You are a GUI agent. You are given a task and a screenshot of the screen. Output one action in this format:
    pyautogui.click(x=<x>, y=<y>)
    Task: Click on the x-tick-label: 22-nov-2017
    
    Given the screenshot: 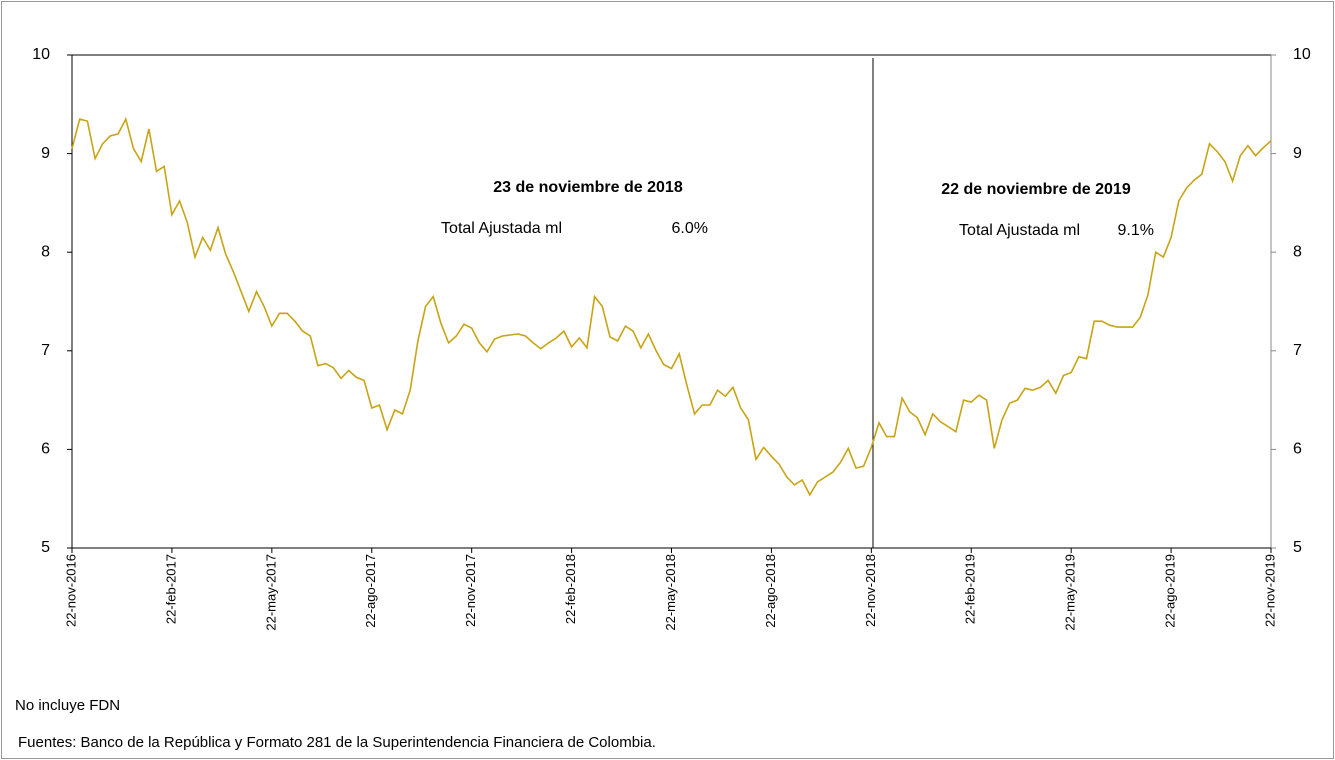 What is the action you would take?
    pyautogui.click(x=470, y=590)
    